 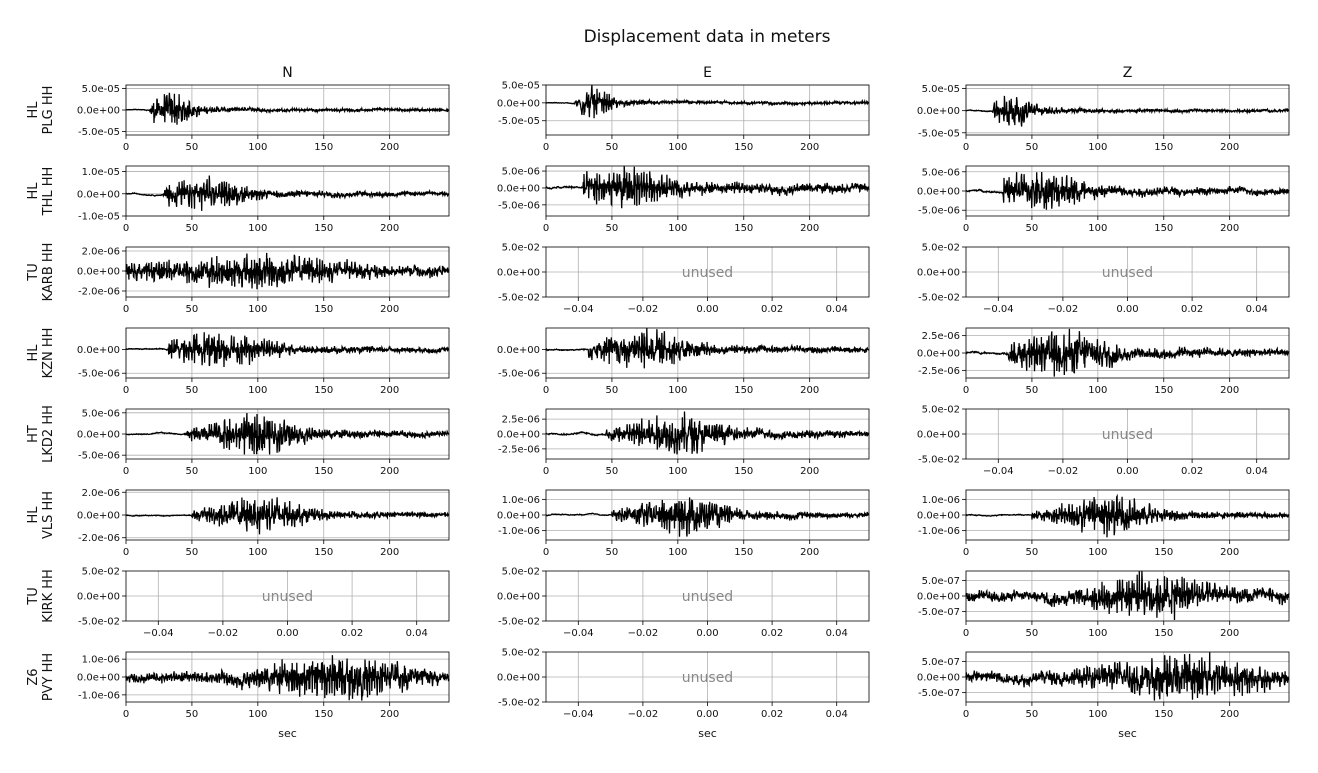 I want to click on station-network-label: HL, so click(x=33, y=110).